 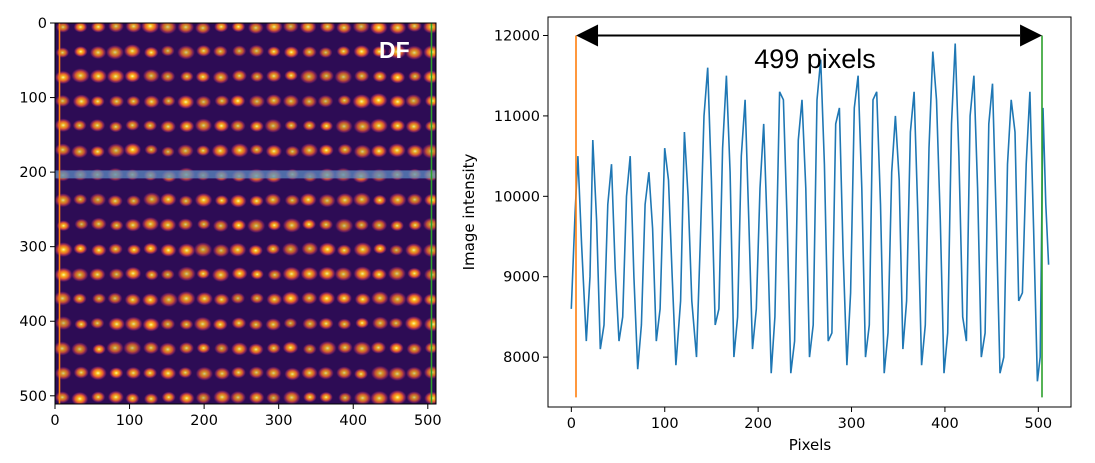 What do you see at coordinates (852, 424) in the screenshot?
I see `profile-x-tick-label: 300` at bounding box center [852, 424].